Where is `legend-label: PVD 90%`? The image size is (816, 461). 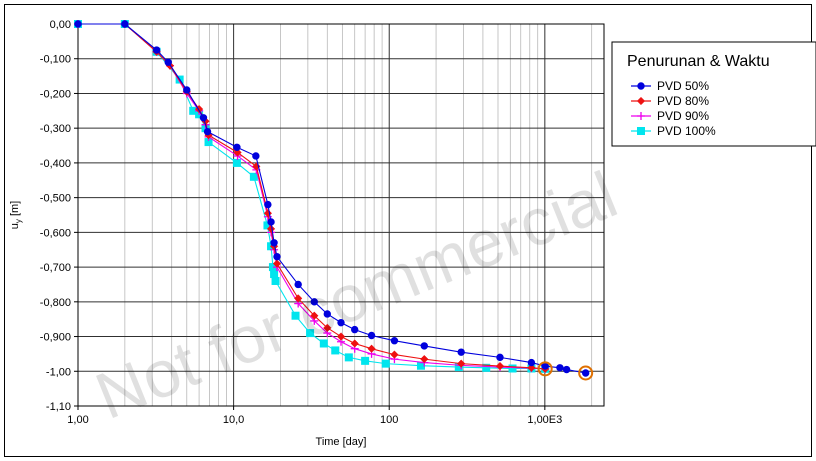
legend-label: PVD 90% is located at coordinates (683, 116).